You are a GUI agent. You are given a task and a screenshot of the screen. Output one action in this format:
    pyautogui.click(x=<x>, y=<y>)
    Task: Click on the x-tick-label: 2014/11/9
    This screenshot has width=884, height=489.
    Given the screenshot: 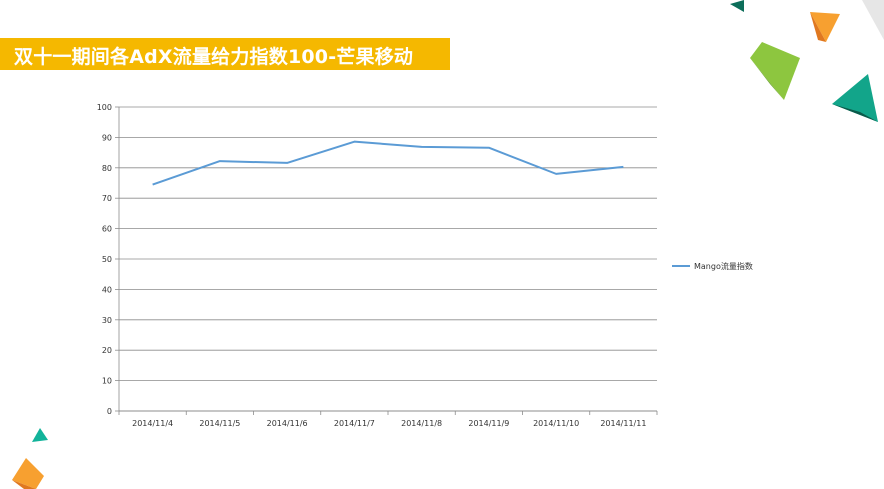 What is the action you would take?
    pyautogui.click(x=488, y=423)
    